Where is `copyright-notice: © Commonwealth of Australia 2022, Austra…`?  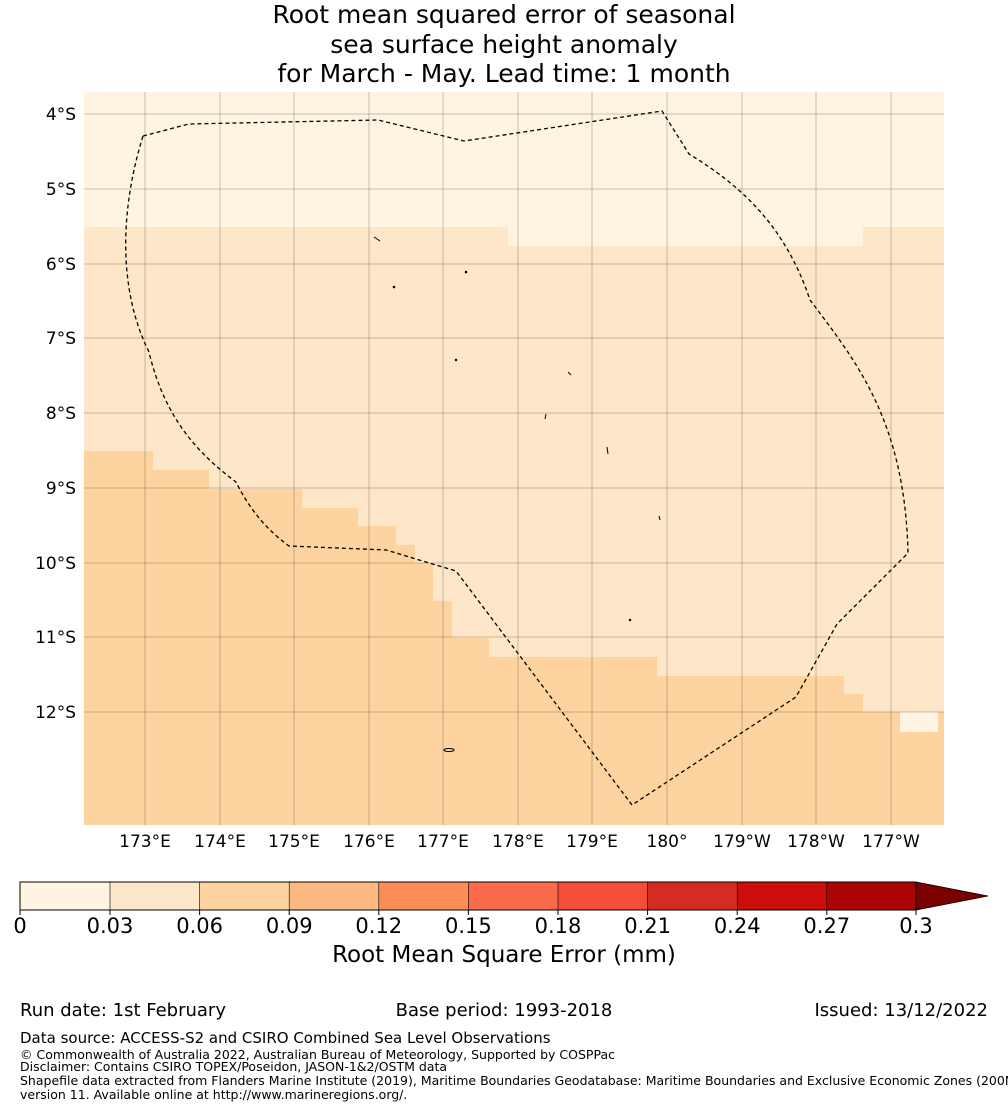 copyright-notice: © Commonwealth of Australia 2022, Austra… is located at coordinates (317, 1054).